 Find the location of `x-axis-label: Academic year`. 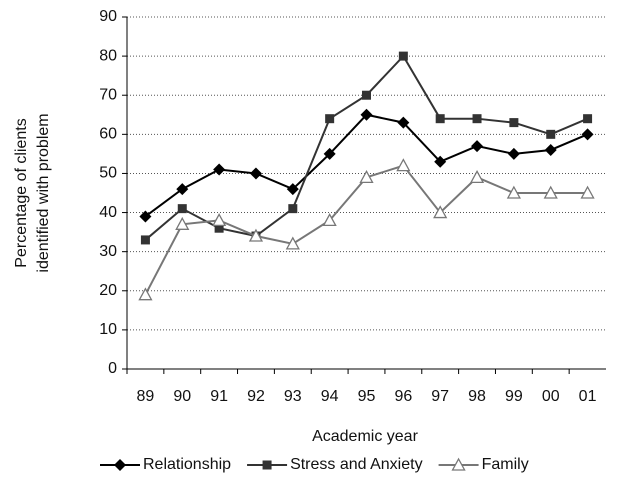

x-axis-label: Academic year is located at coordinates (365, 436).